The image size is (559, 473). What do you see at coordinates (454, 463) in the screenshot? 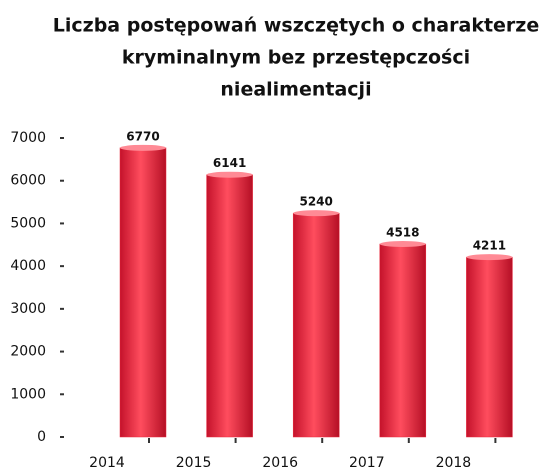
I see `x-tick-label: 2018` at bounding box center [454, 463].